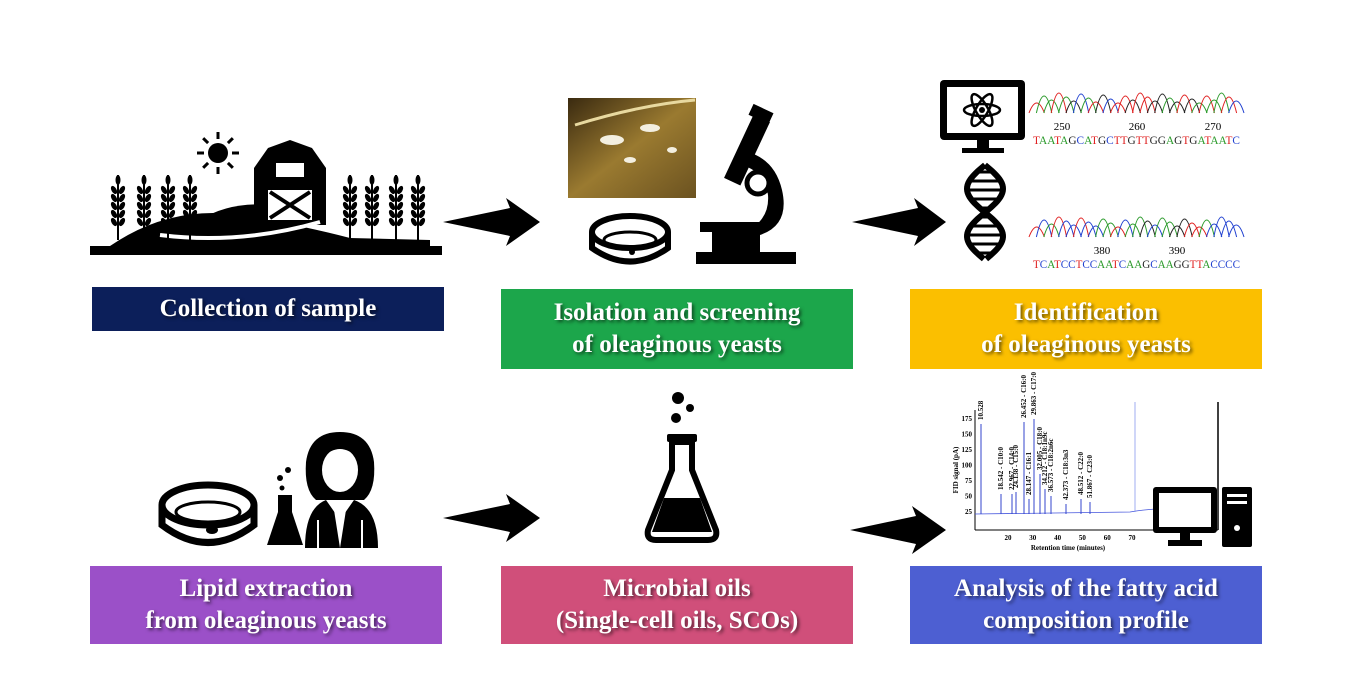 This screenshot has height=692, width=1350. I want to click on peak-label: 26.452 - C16:0, so click(1024, 396).